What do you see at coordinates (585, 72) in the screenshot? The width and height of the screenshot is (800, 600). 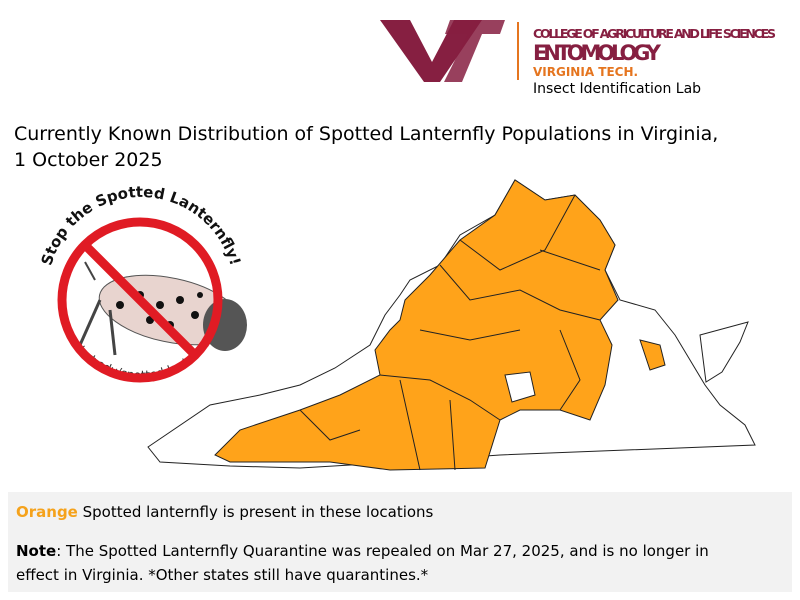 I see `university-name: VIRGINIA TECH.` at bounding box center [585, 72].